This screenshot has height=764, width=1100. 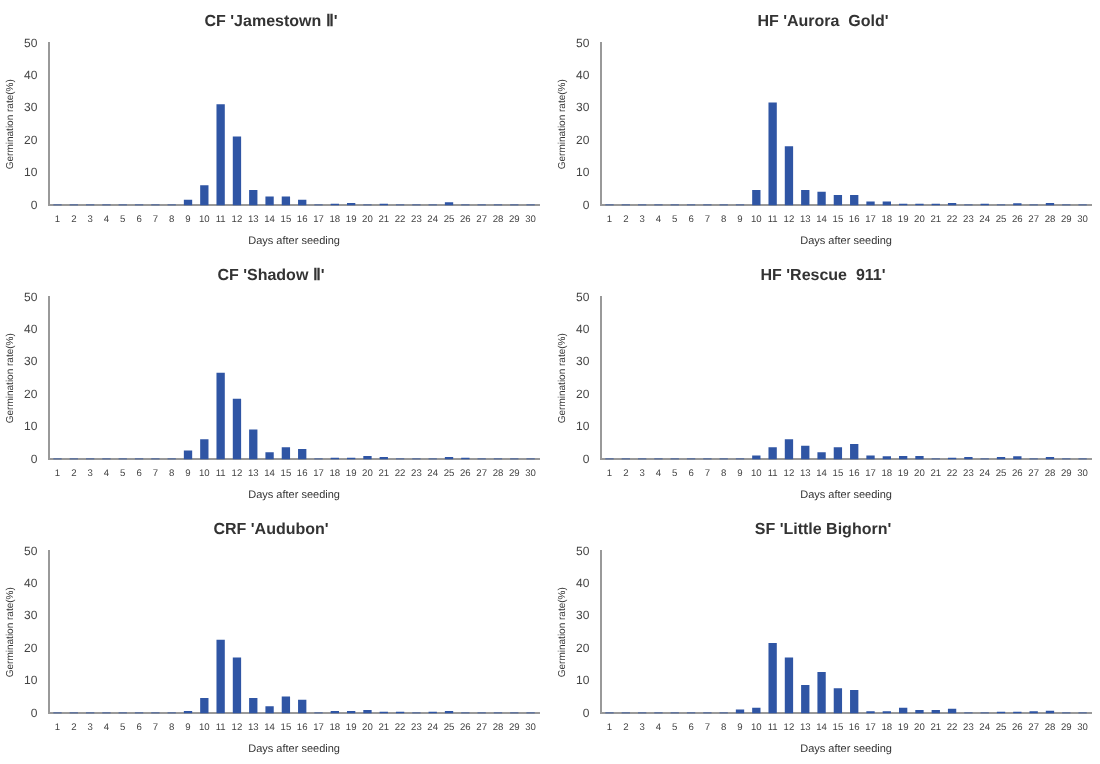 What do you see at coordinates (271, 529) in the screenshot?
I see `chart-title: CRF 'Audubon'` at bounding box center [271, 529].